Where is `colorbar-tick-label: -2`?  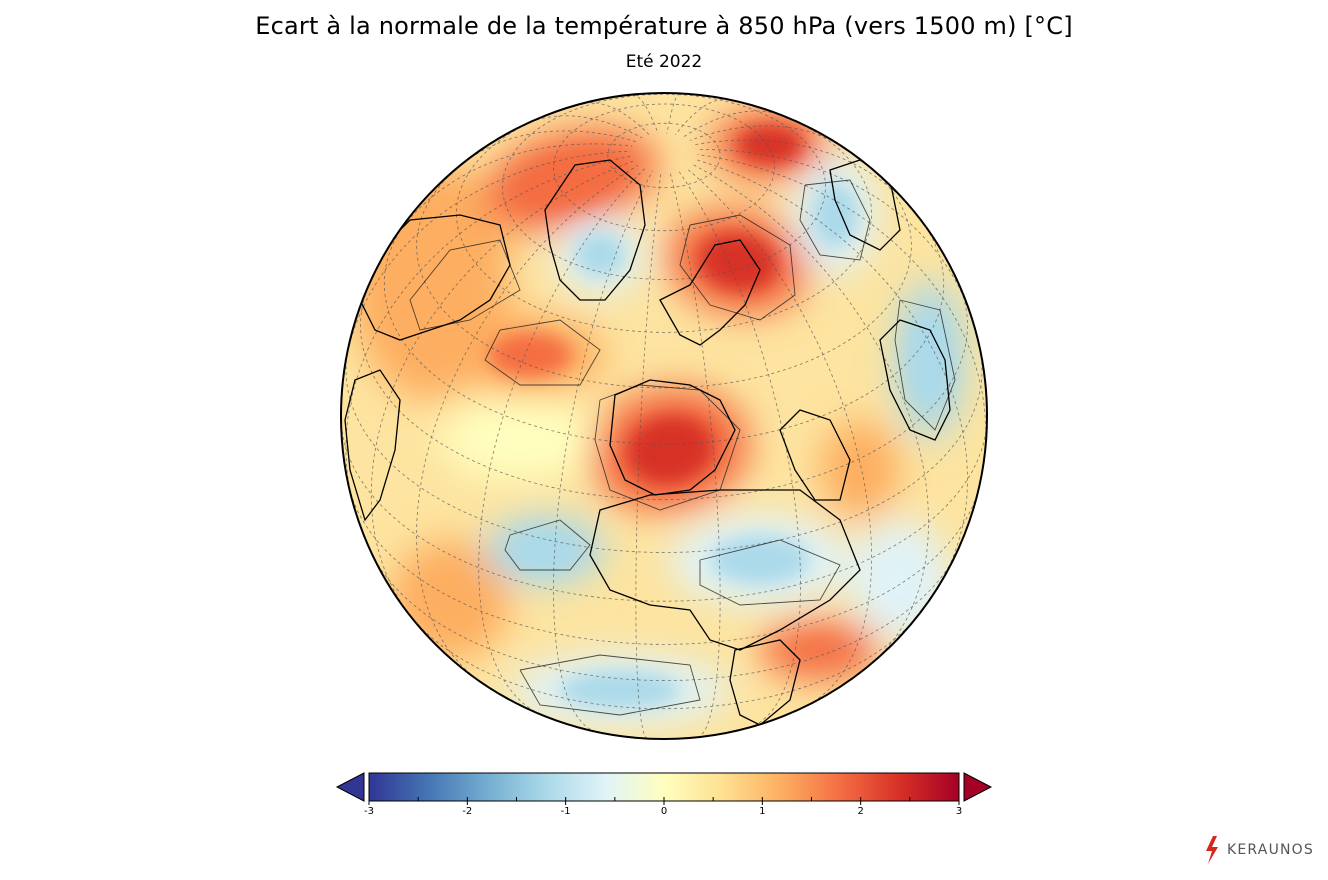
colorbar-tick-label: -2 is located at coordinates (467, 811).